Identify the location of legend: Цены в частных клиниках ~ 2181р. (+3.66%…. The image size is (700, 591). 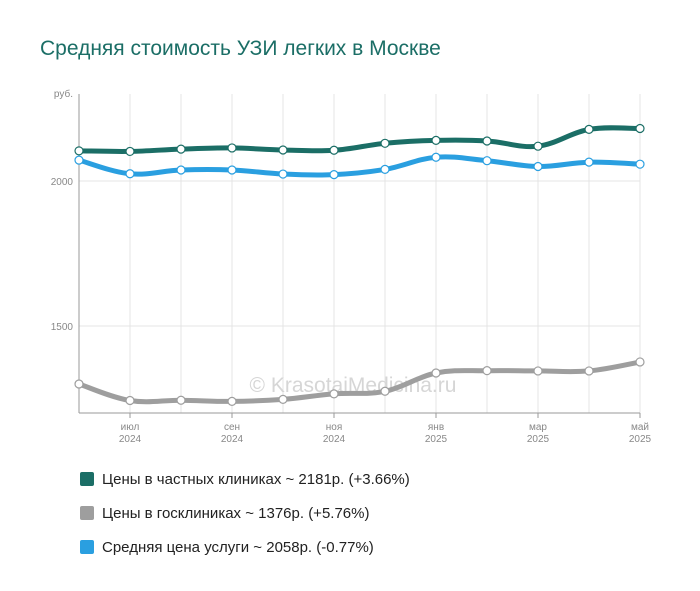
(245, 513).